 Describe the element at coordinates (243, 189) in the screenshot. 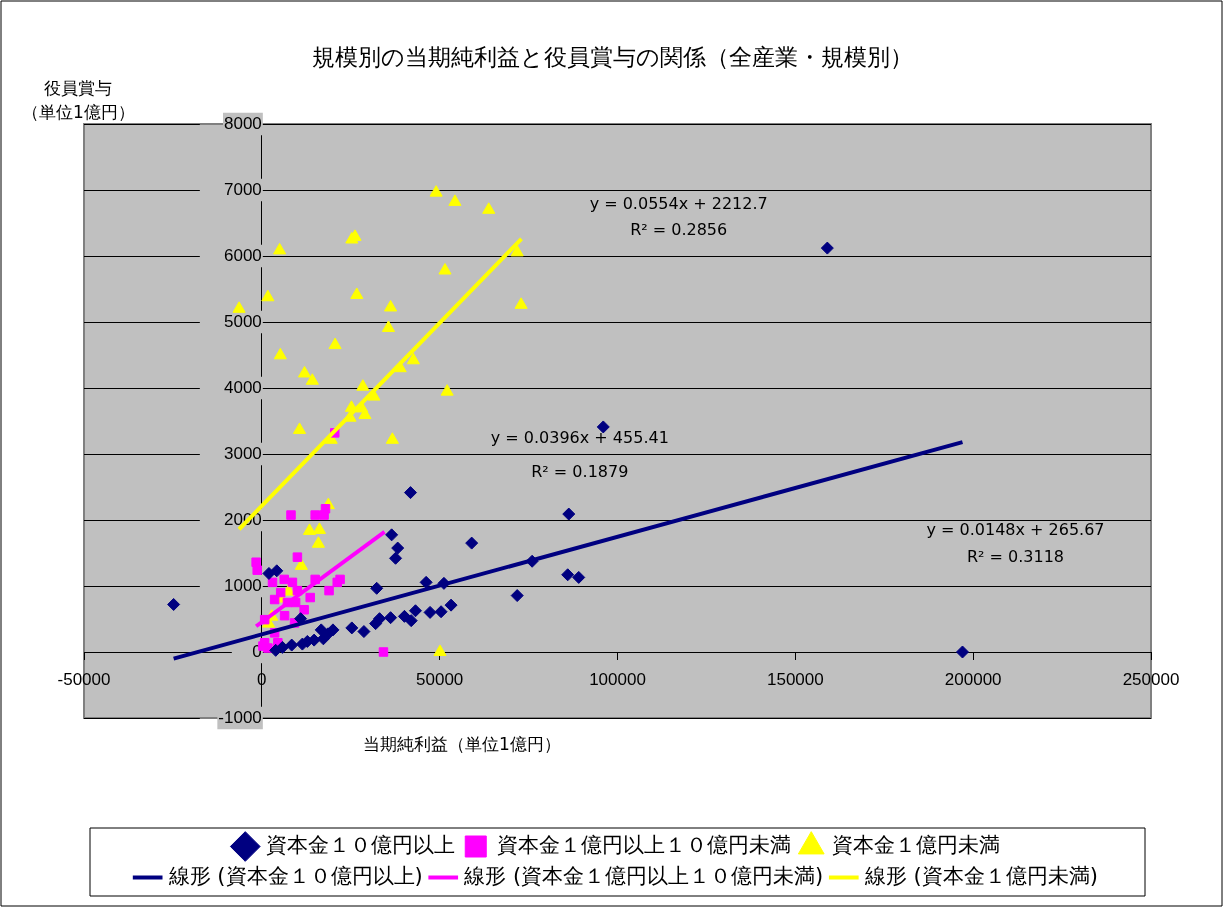

I see `y-tick-label: 7000` at that location.